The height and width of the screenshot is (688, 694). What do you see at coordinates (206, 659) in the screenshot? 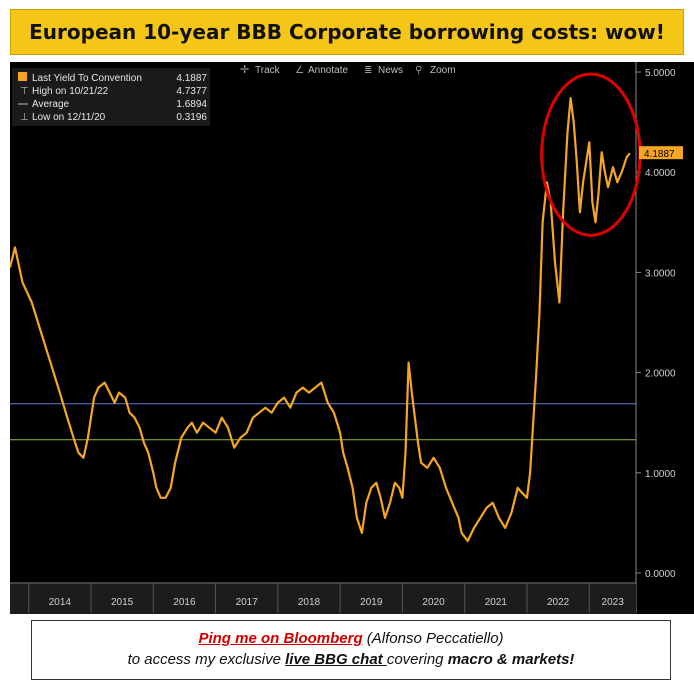
I see `footer-text-a: to access my exclusive` at bounding box center [206, 659].